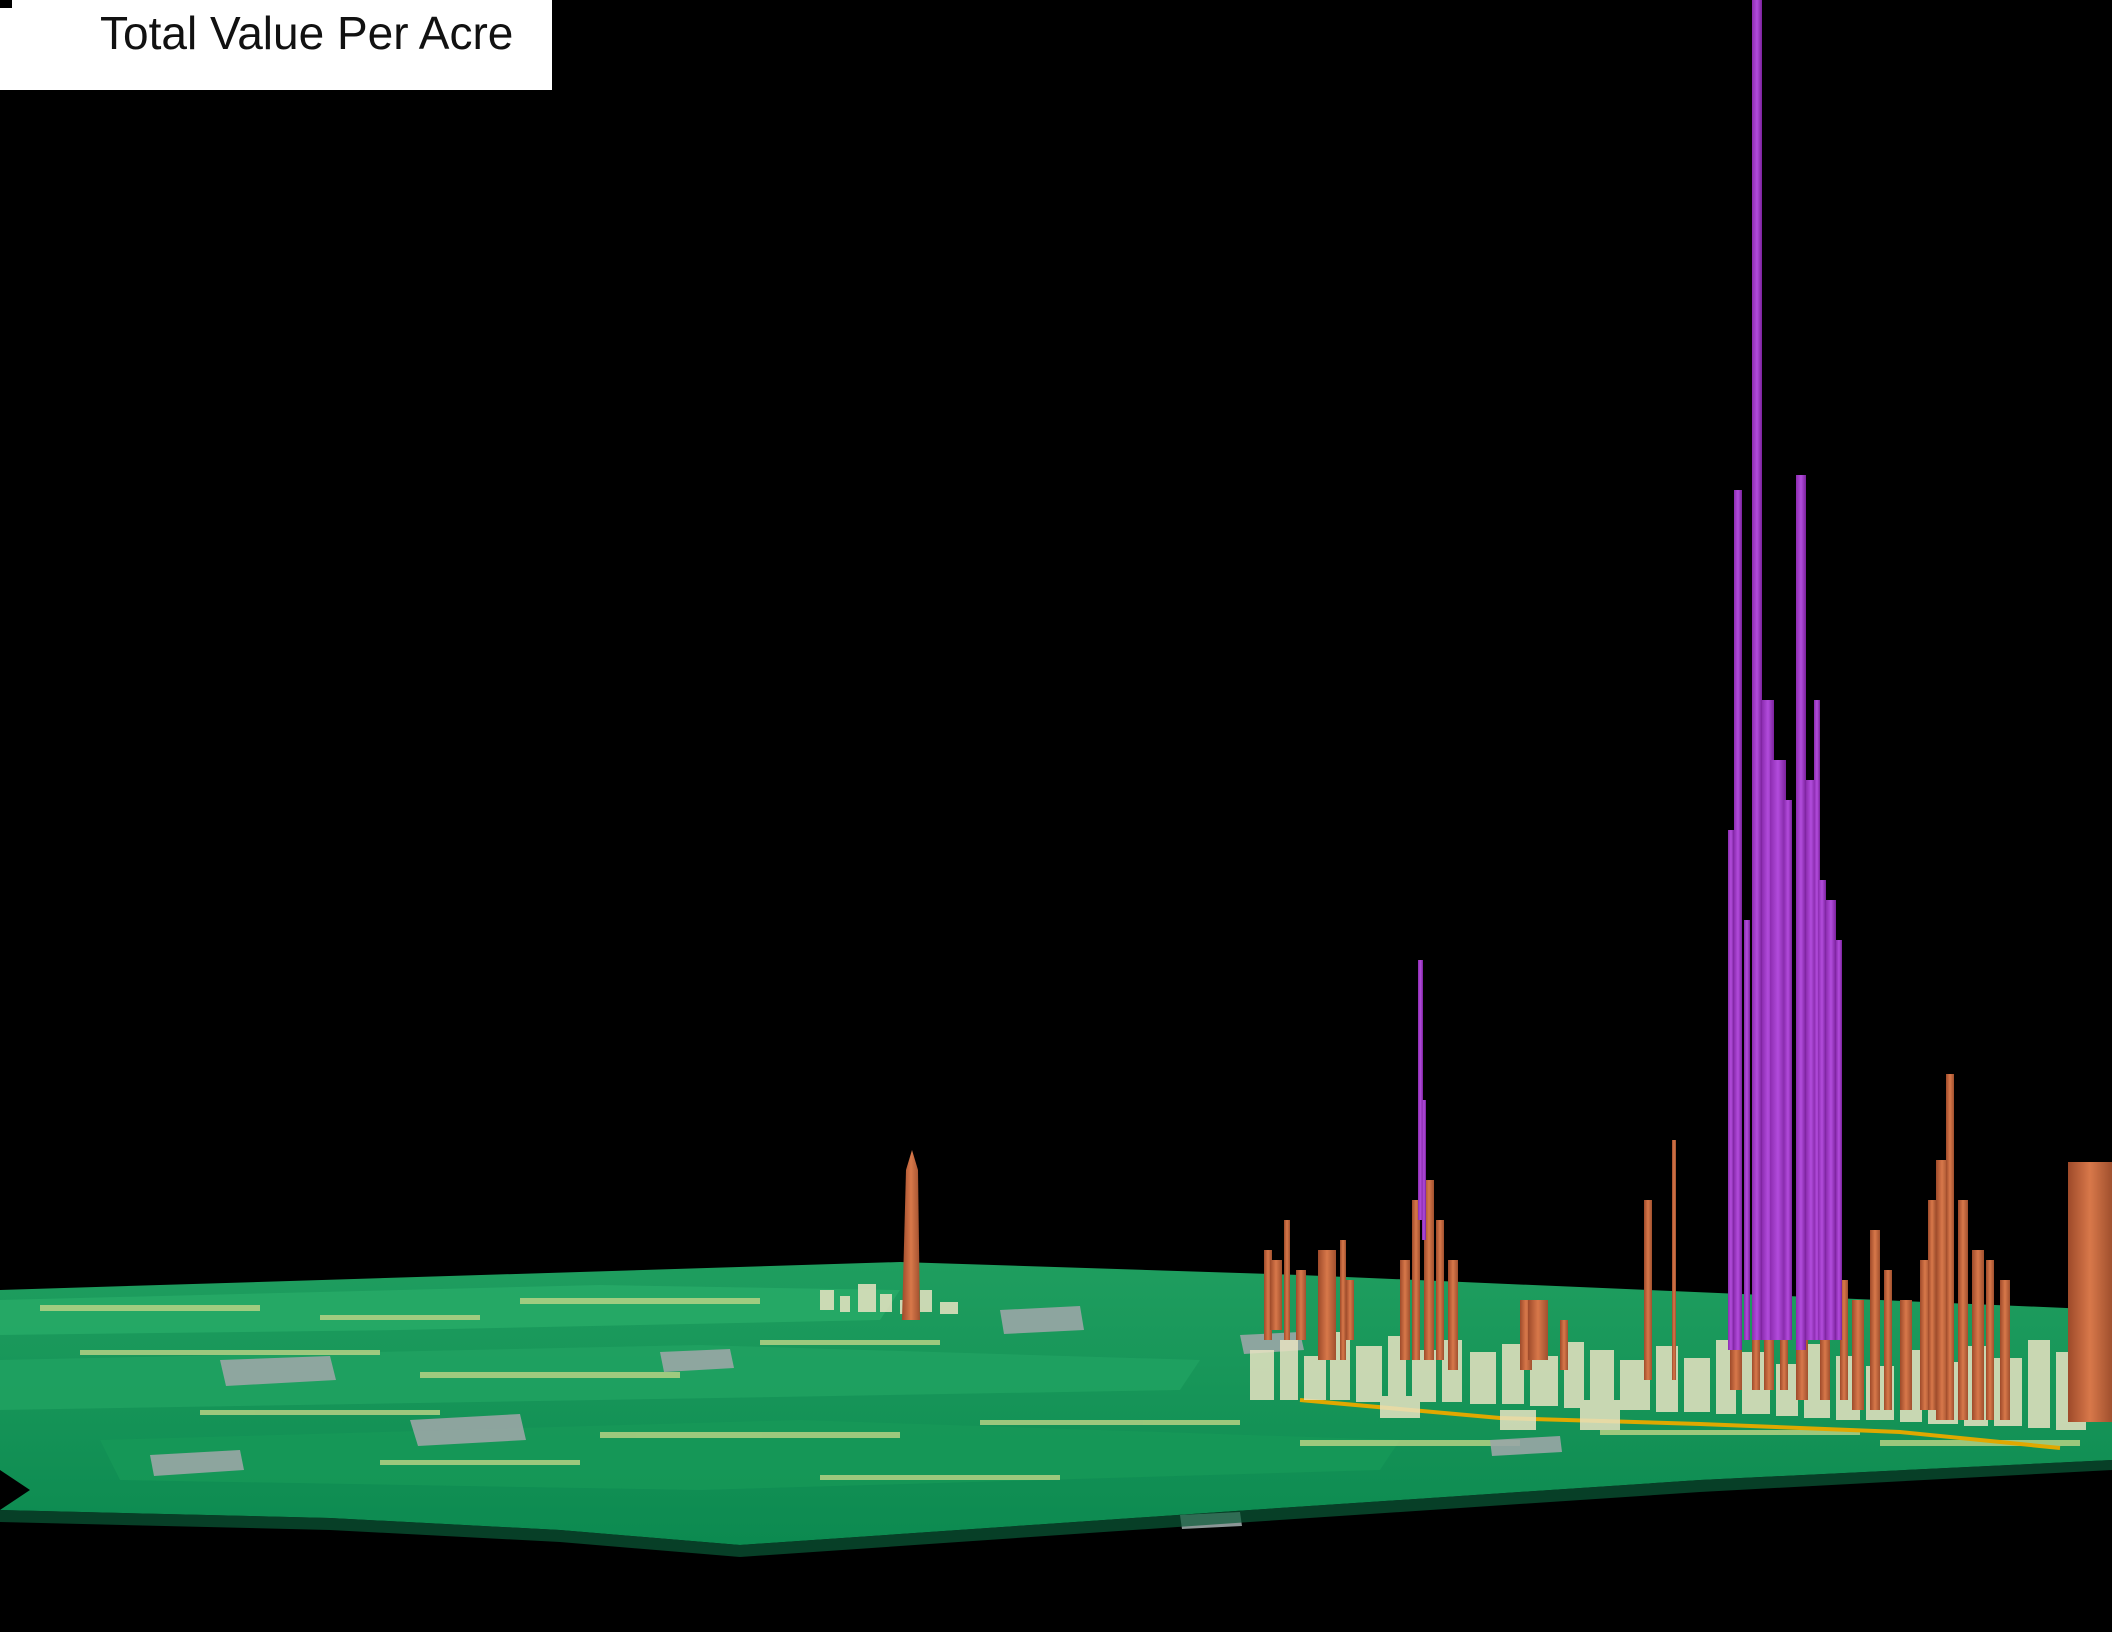  I want to click on legend-box: Total Value Per Acre, so click(276, 45).